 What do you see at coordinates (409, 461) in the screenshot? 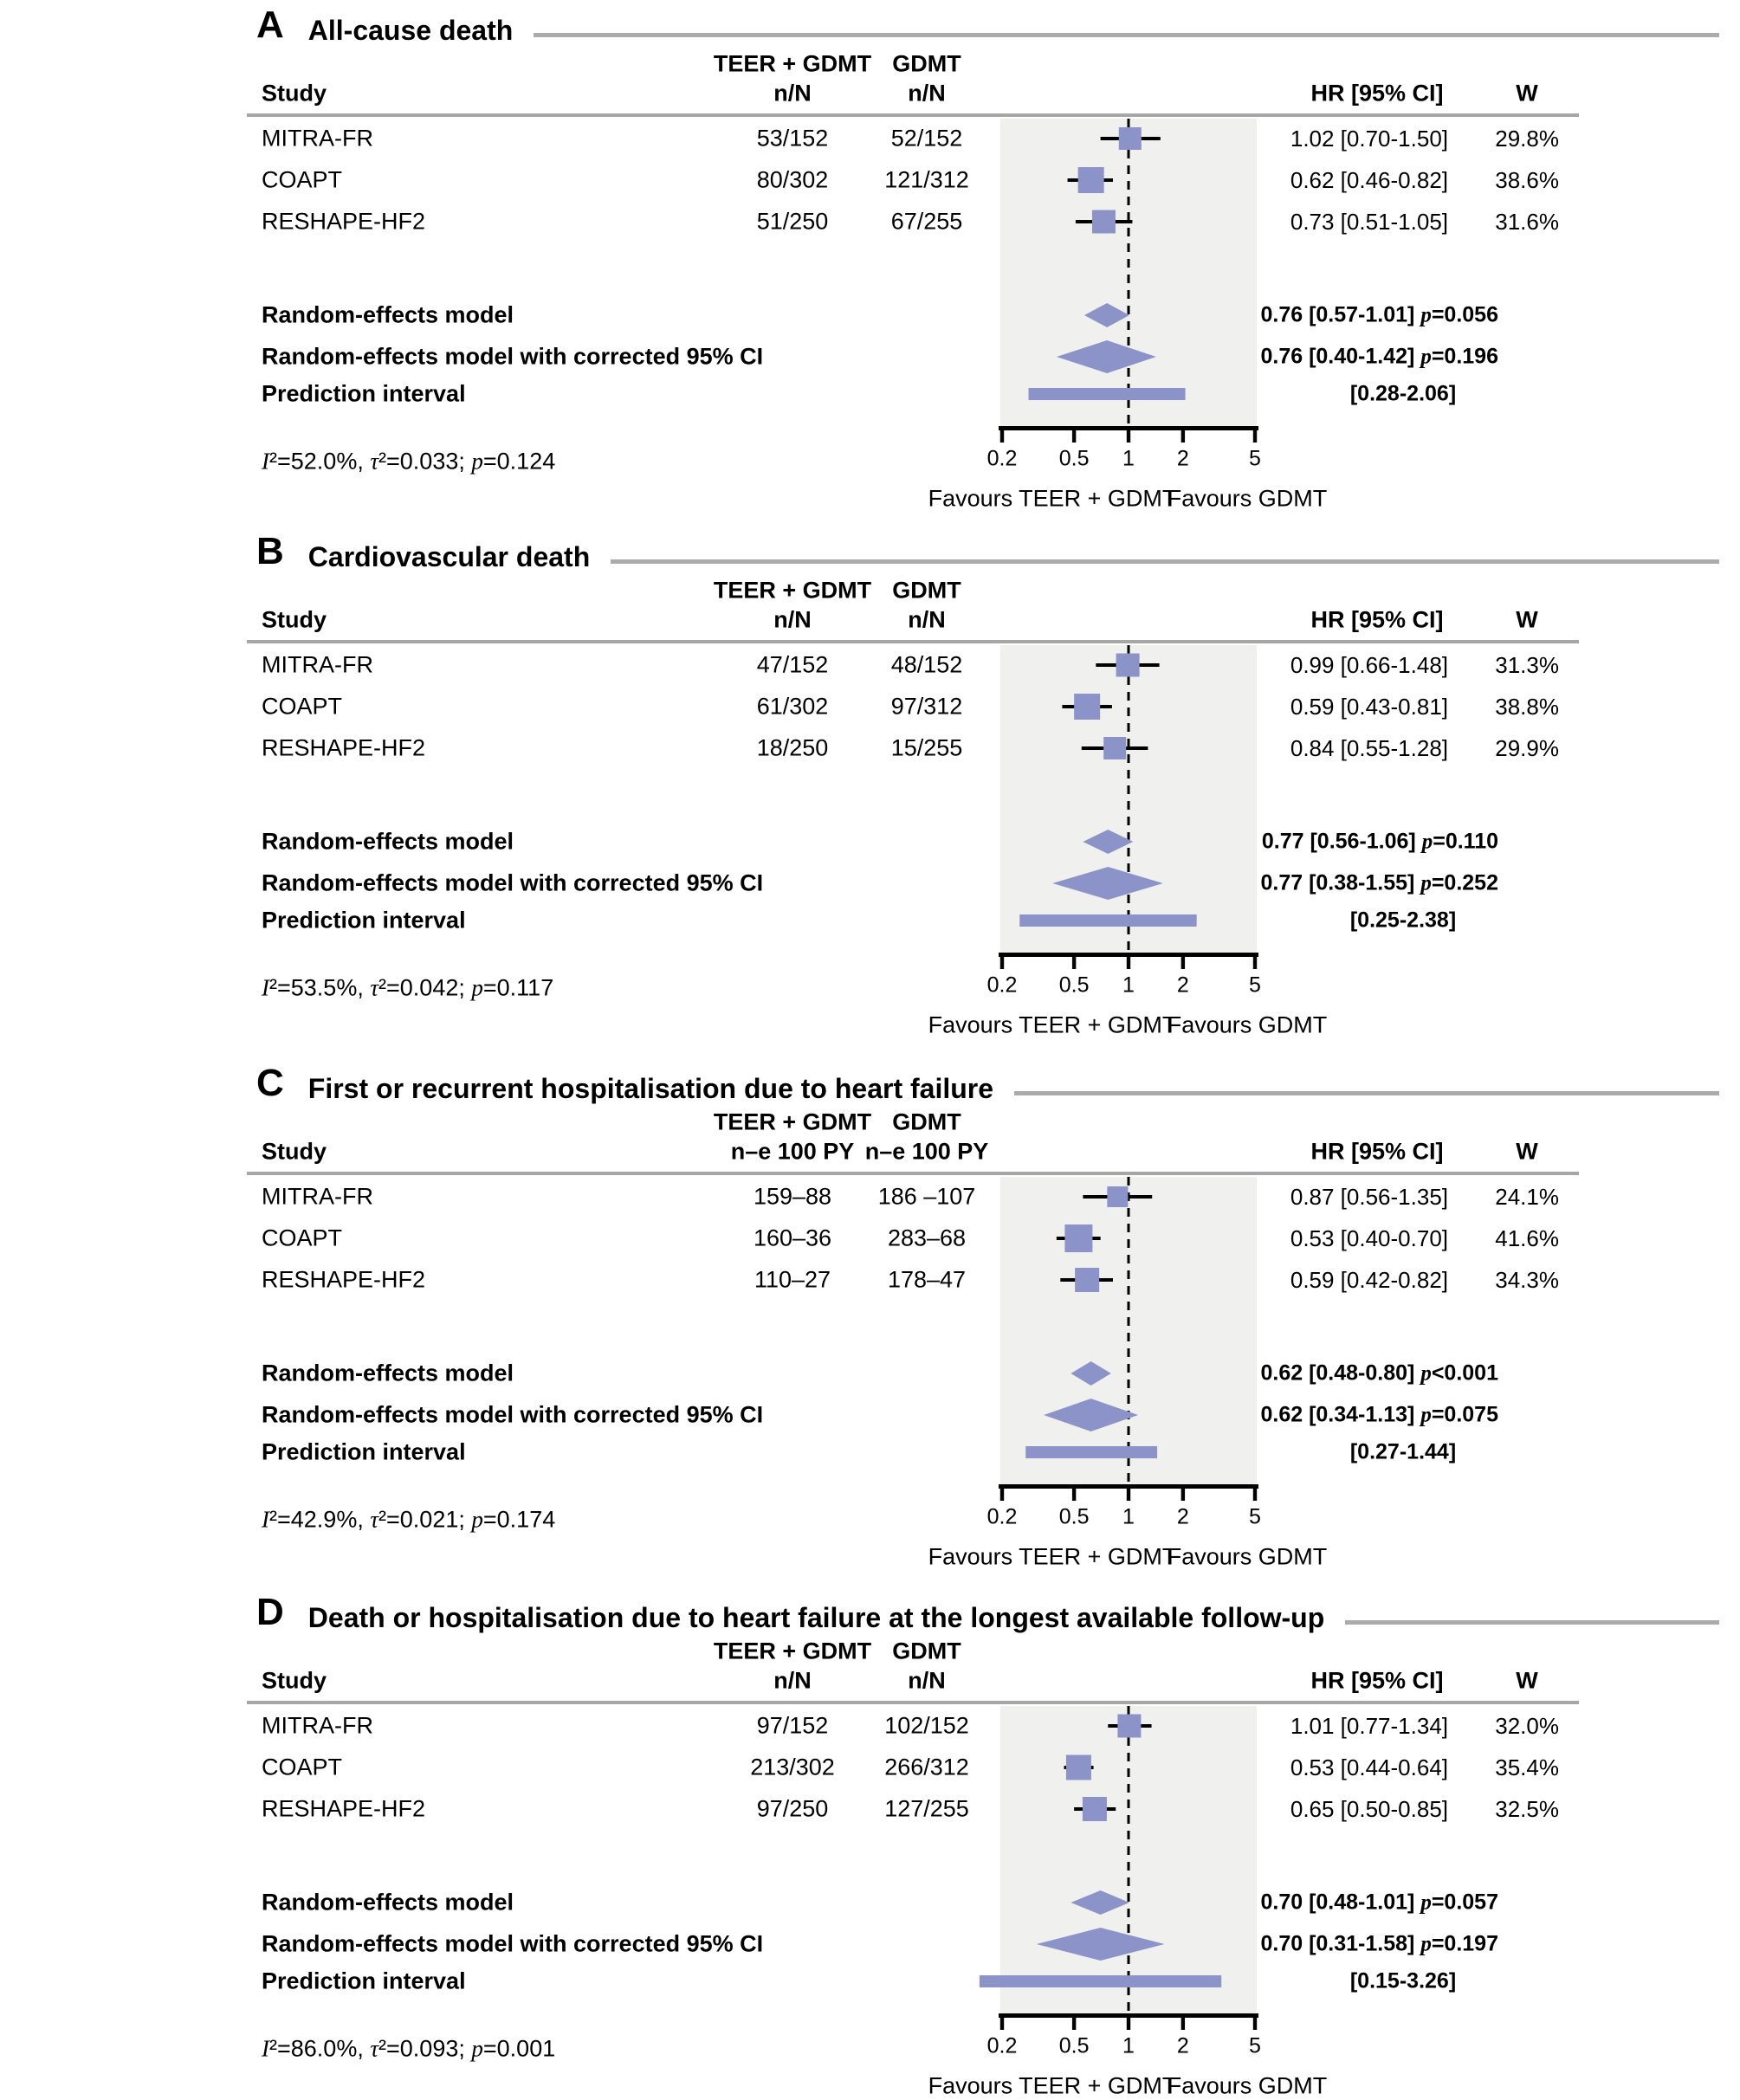
I see `heterogeneity-stats: I²=52.0%, τ²=0.033; p=0.124` at bounding box center [409, 461].